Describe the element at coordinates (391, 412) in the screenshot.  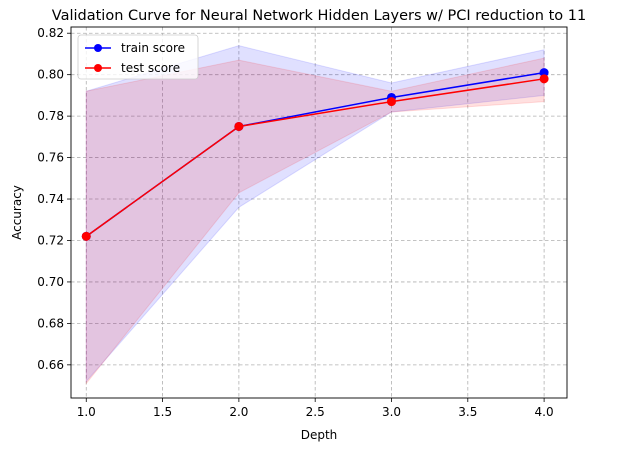
I see `x-tick-label: 3.0` at that location.